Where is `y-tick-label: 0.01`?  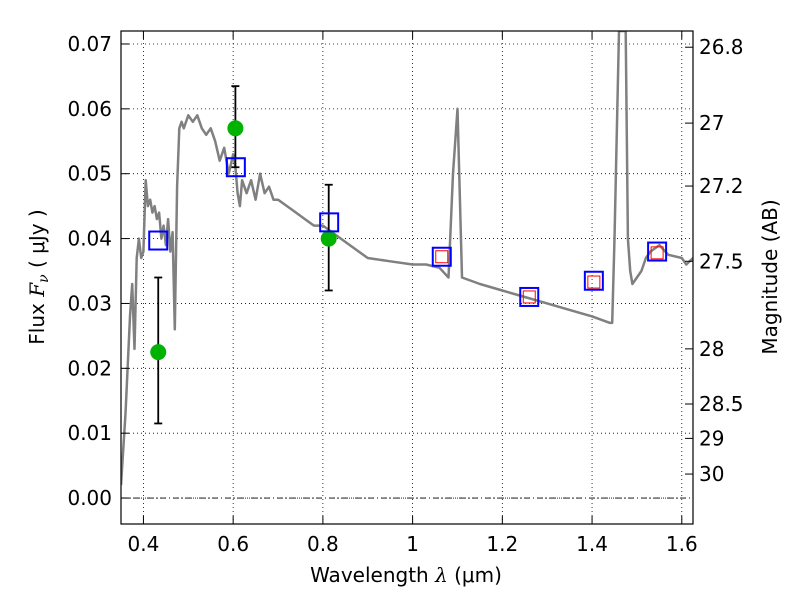
y-tick-label: 0.01 is located at coordinates (89, 433).